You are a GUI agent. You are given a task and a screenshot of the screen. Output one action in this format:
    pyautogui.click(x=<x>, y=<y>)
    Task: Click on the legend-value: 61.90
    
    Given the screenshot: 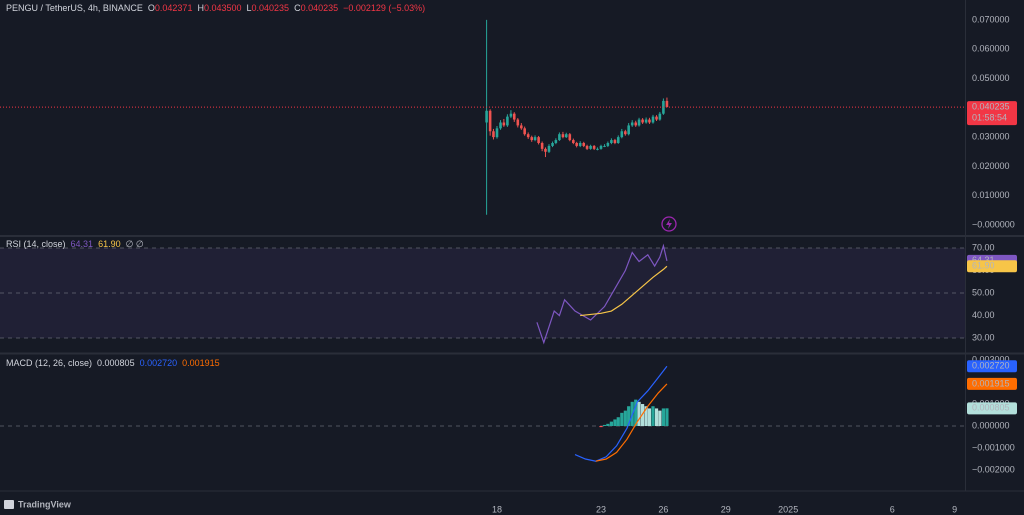 What is the action you would take?
    pyautogui.click(x=109, y=244)
    